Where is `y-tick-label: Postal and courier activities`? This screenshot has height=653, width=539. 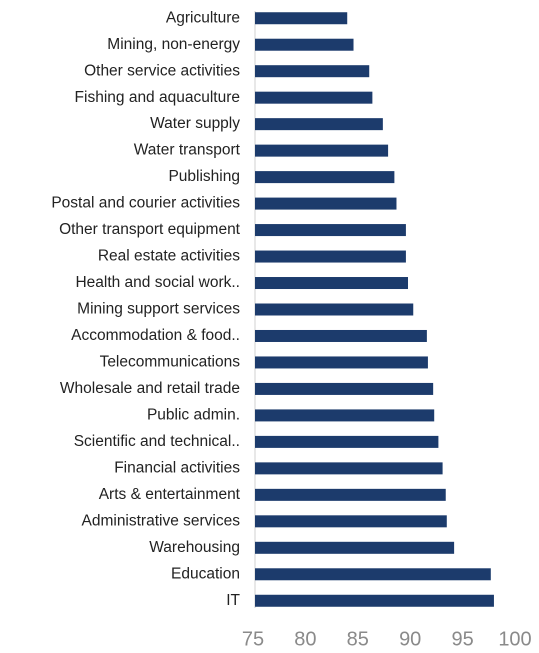
y-tick-label: Postal and courier activities is located at coordinates (145, 203).